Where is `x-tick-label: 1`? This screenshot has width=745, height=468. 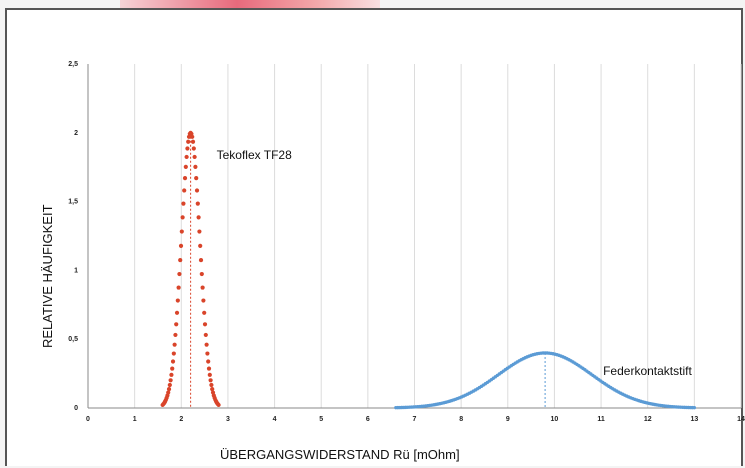
x-tick-label: 1 is located at coordinates (135, 419).